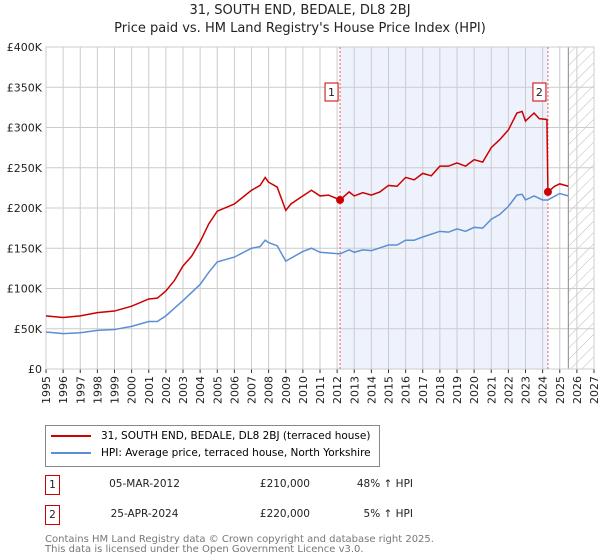 This screenshot has width=600, height=560. What do you see at coordinates (144, 484) in the screenshot?
I see `transaction-date: 05-MAR-2012` at bounding box center [144, 484].